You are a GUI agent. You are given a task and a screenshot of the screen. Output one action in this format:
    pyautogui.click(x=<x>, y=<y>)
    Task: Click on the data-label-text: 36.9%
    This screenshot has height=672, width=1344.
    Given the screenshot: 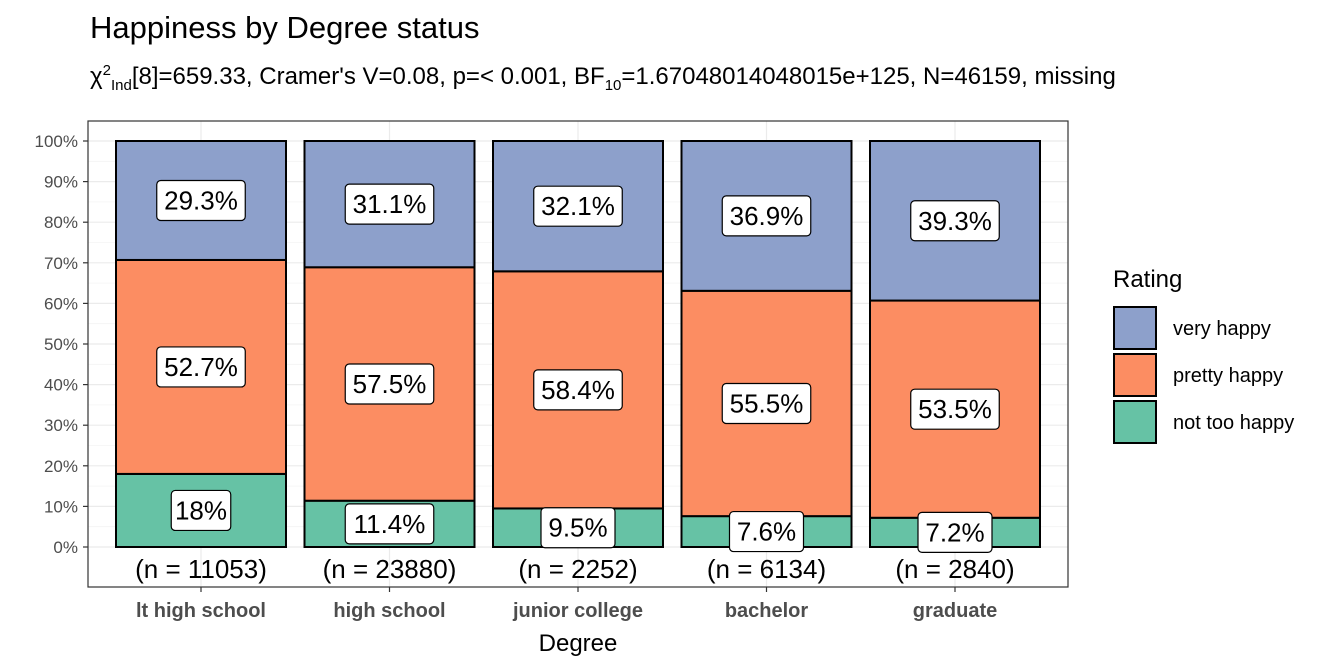 What is the action you would take?
    pyautogui.click(x=767, y=216)
    